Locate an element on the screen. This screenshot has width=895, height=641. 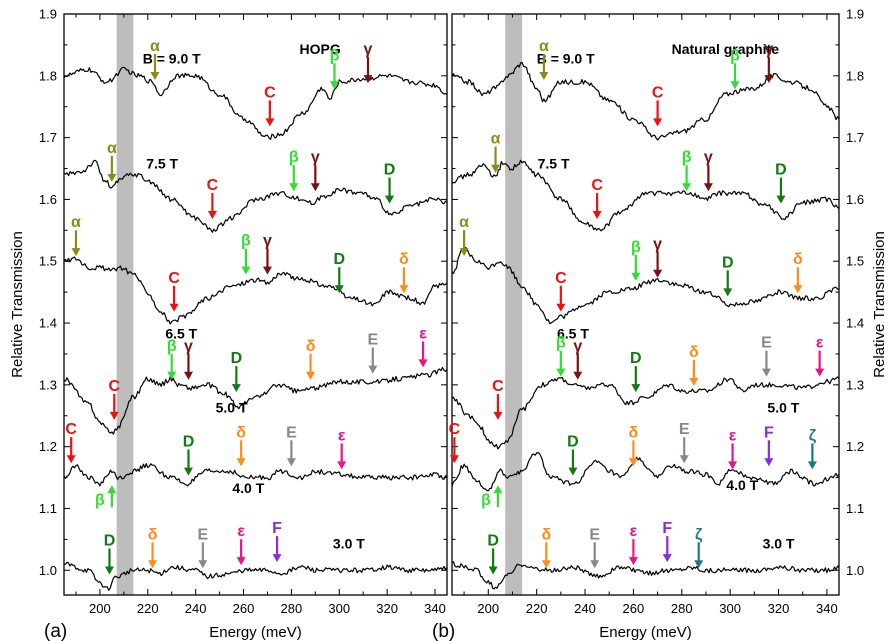
sample-title: HOPG is located at coordinates (320, 49).